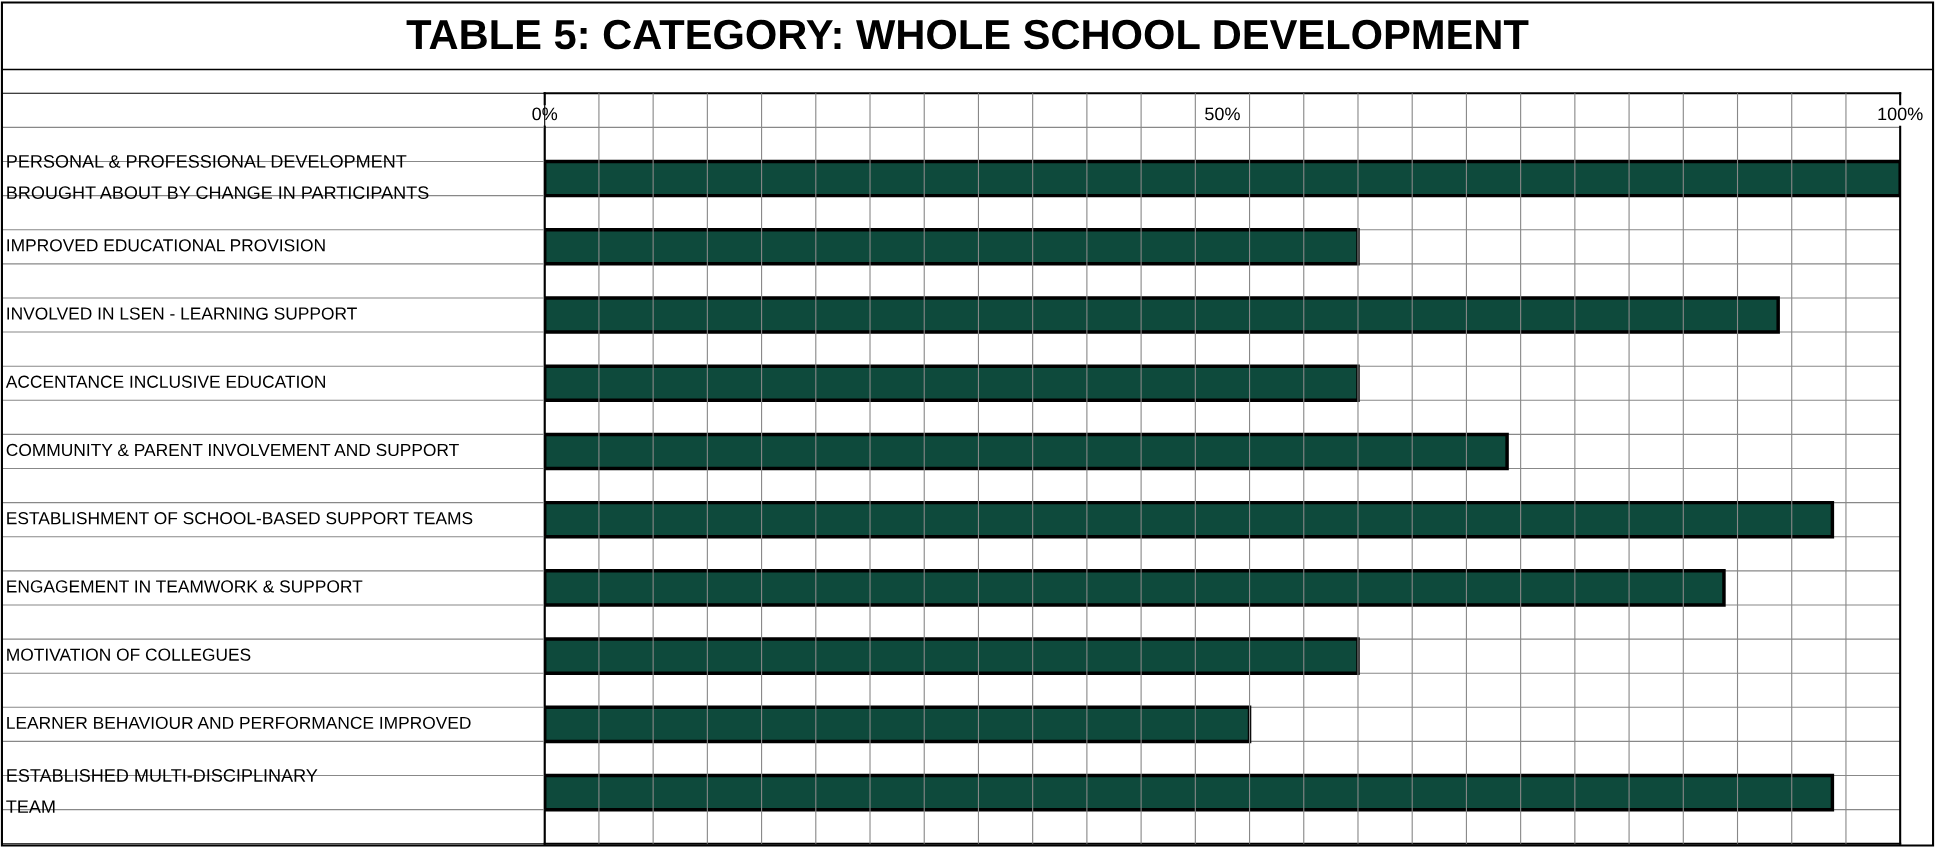  I want to click on y-tick-label: ACCENTANCE INCLUSIVE EDUCATION, so click(165, 381).